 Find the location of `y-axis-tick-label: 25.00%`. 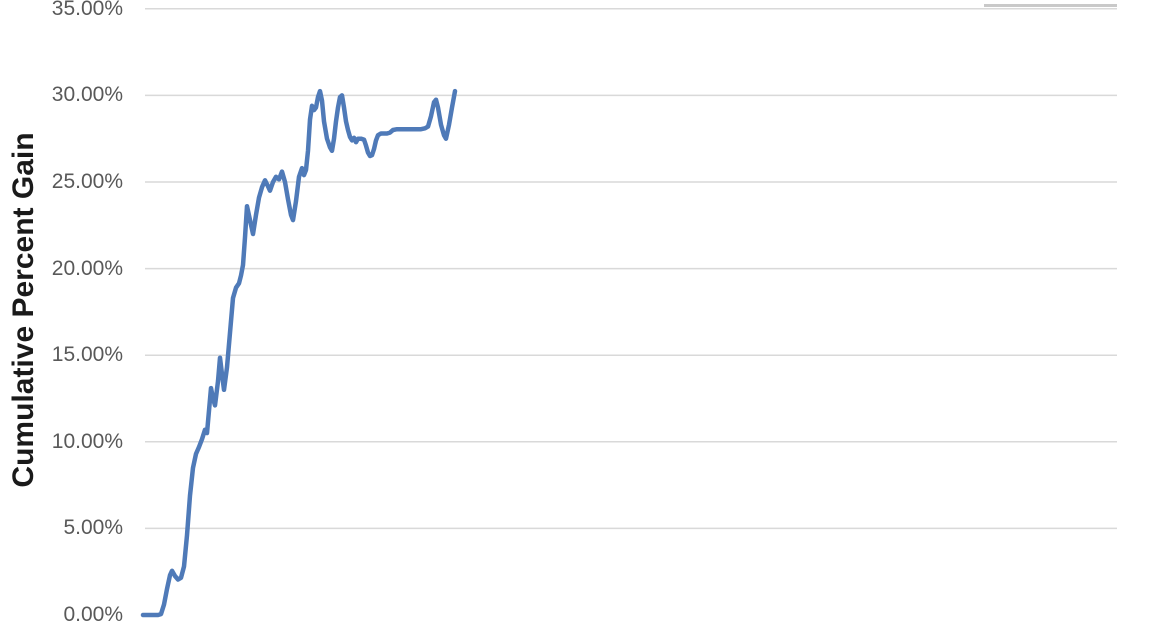

y-axis-tick-label: 25.00% is located at coordinates (87, 181).